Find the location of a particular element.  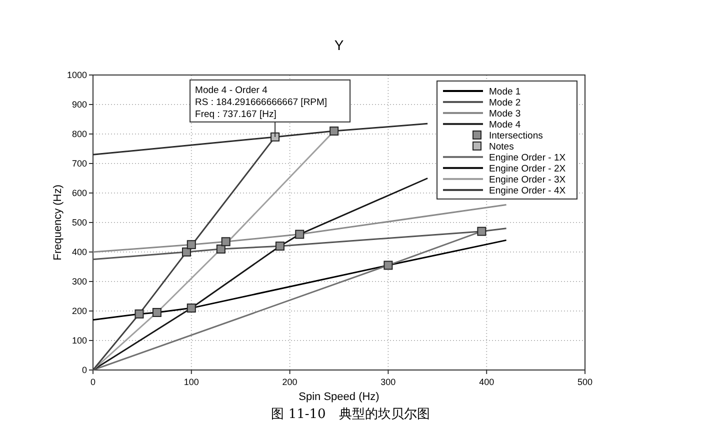

x-tick-label: 300 is located at coordinates (388, 382).